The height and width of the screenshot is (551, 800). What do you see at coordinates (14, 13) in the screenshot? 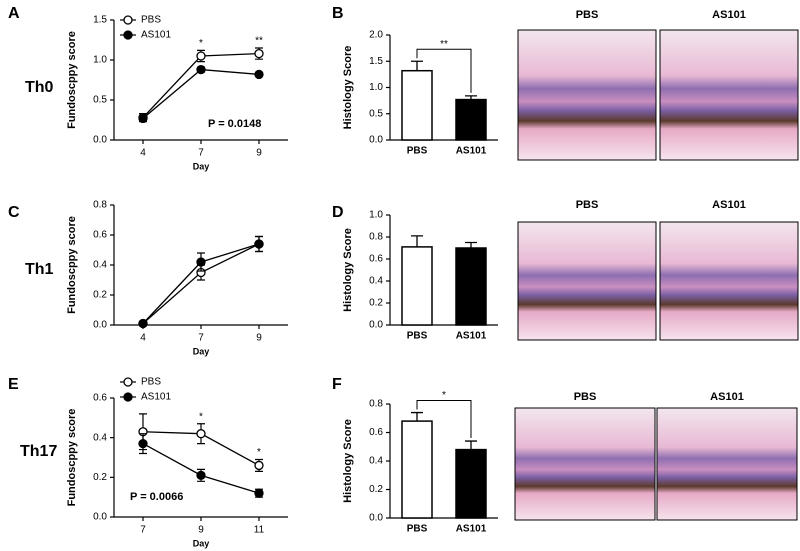
I see `panel-label: A` at bounding box center [14, 13].